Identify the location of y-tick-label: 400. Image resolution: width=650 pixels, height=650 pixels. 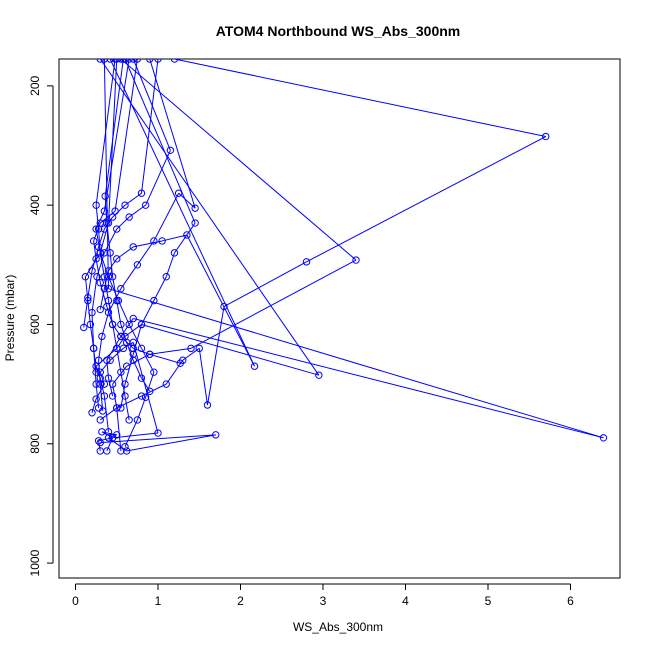
(35, 205).